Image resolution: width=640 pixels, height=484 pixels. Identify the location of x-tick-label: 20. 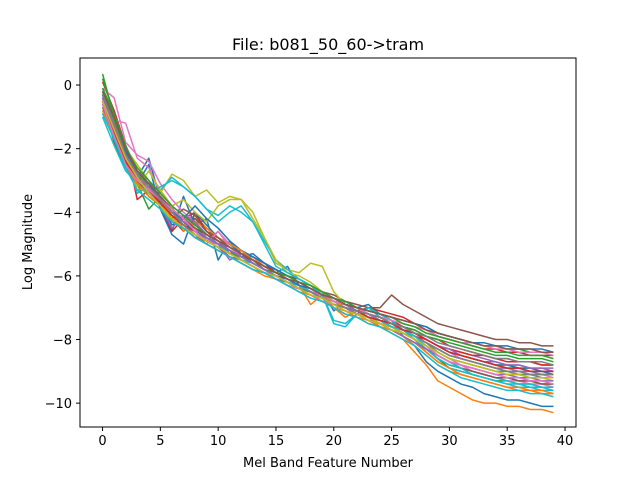
(334, 441).